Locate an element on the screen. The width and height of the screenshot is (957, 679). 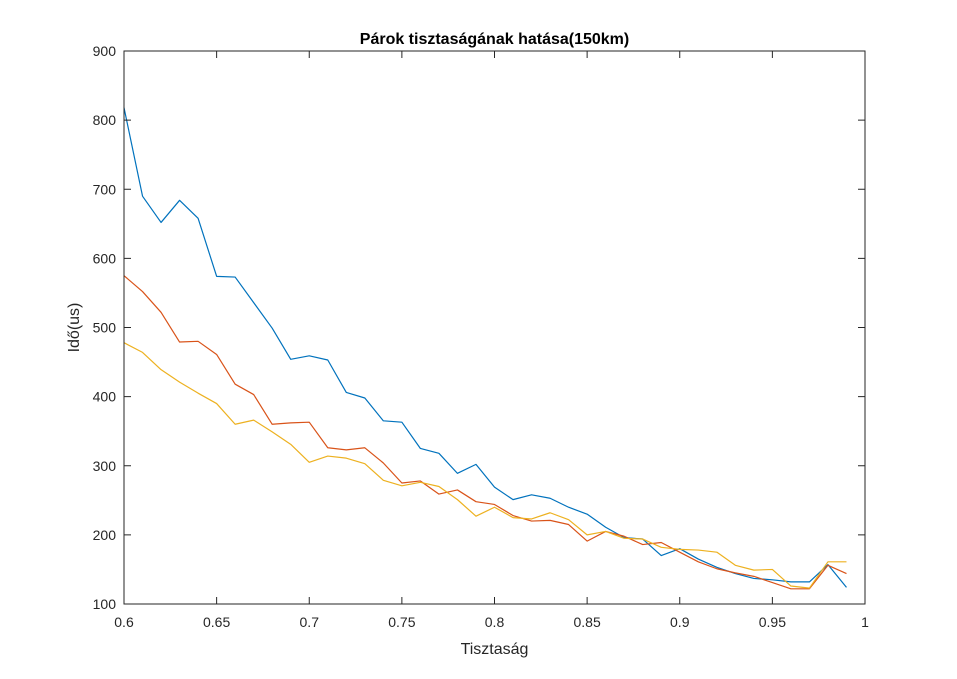
y-tick-label: 700 is located at coordinates (105, 189).